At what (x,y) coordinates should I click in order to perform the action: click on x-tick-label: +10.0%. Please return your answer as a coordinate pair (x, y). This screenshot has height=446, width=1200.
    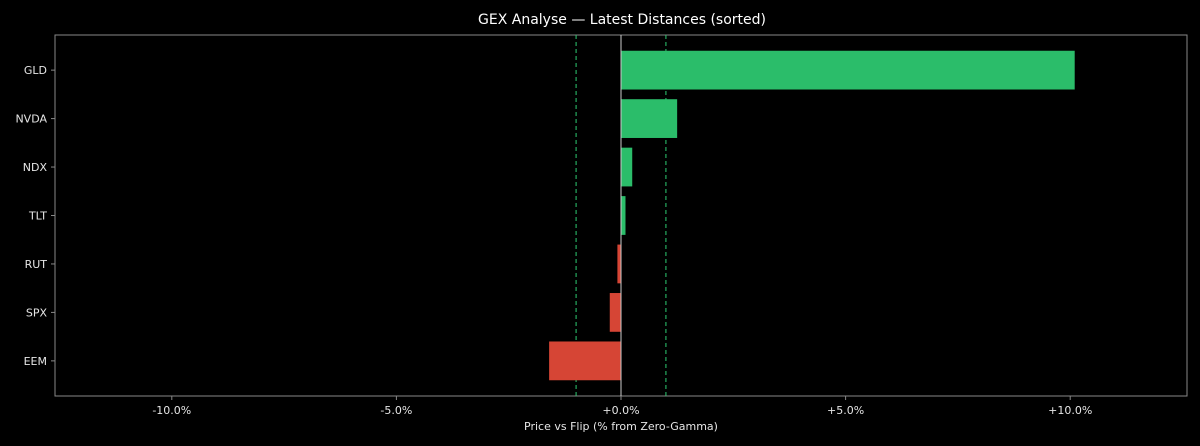
    Looking at the image, I should click on (1070, 410).